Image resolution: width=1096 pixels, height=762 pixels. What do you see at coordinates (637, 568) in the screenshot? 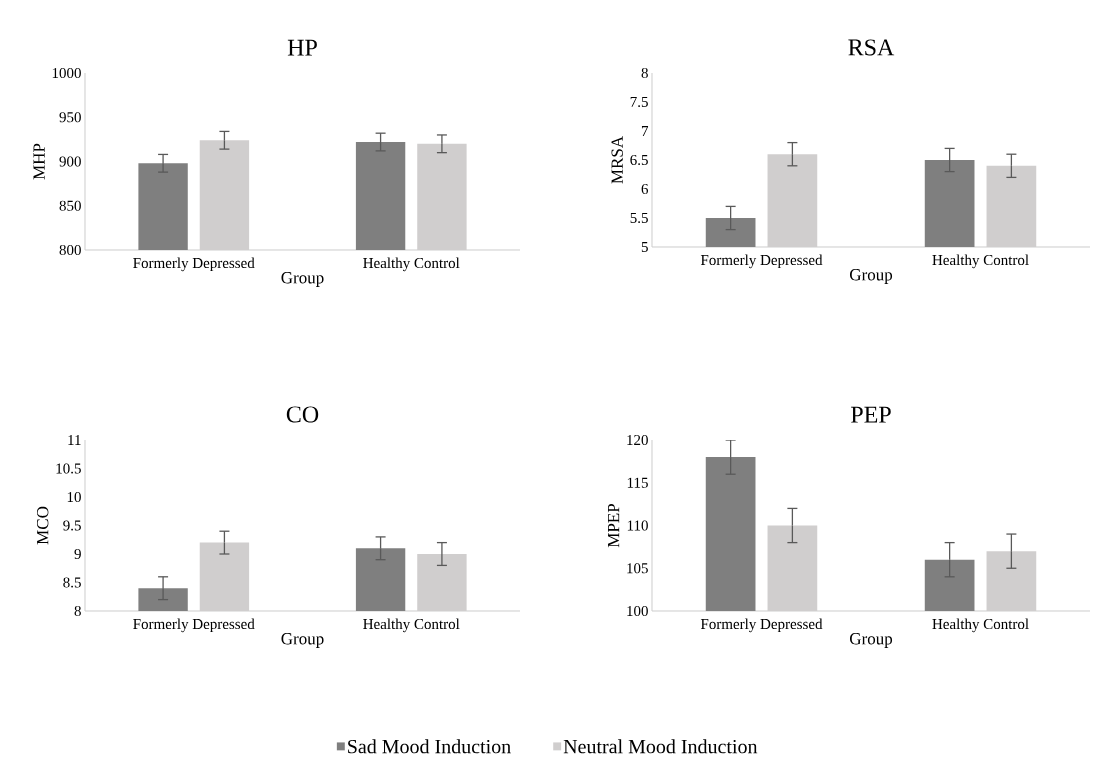
I see `y-tick-label: 105` at bounding box center [637, 568].